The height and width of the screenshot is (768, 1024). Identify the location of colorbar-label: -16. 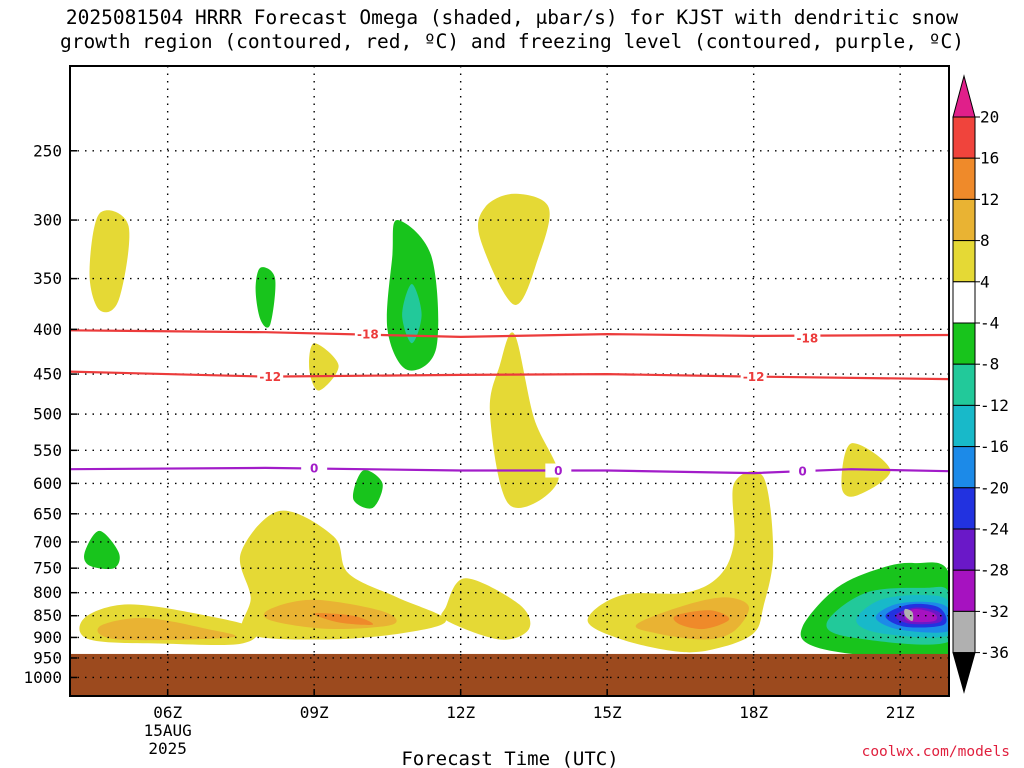
(994, 446).